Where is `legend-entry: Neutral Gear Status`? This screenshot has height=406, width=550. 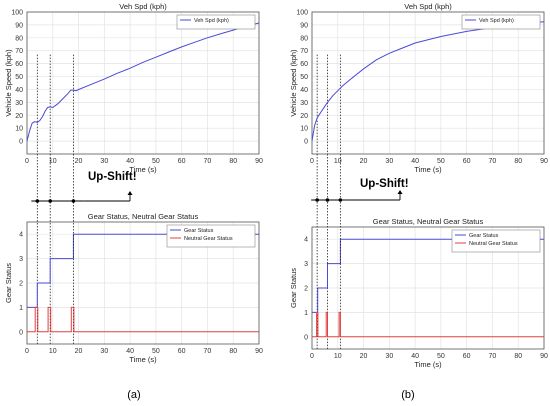
legend-entry: Neutral Gear Status is located at coordinates (208, 239).